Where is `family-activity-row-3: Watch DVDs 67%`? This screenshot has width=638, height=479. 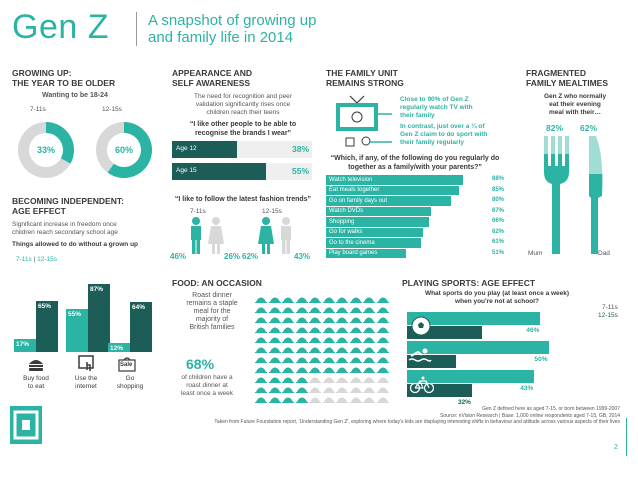
family-activity-row-3: Watch DVDs 67% is located at coordinates (415, 211).